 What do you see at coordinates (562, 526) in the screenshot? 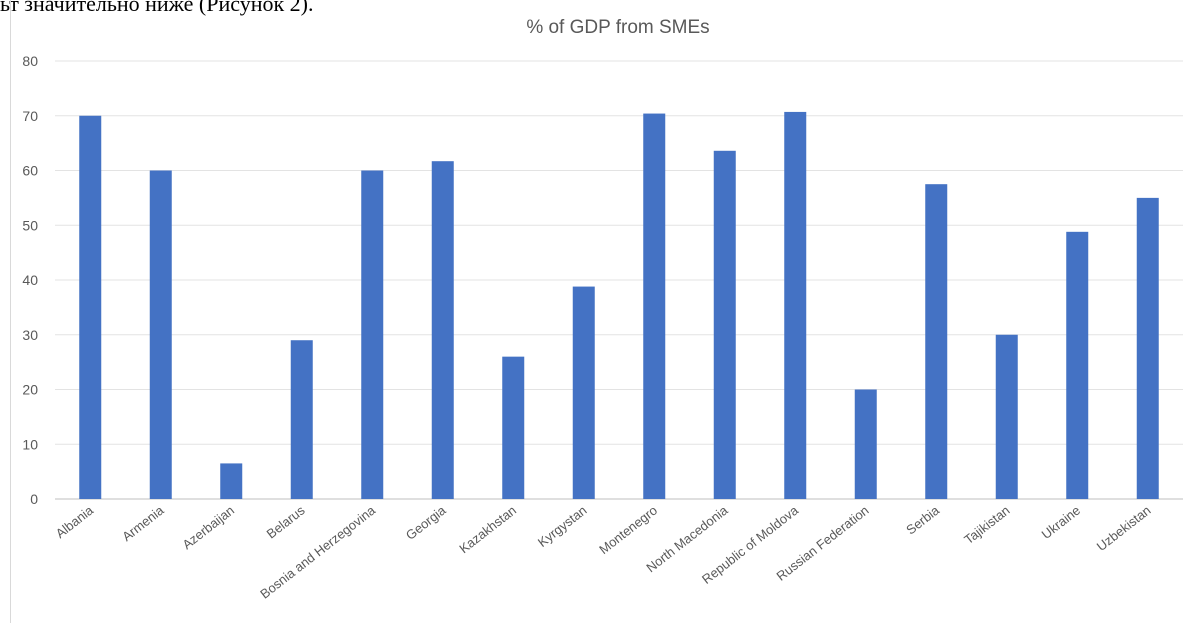
I see `x-tick-label: Kyrgystan` at bounding box center [562, 526].